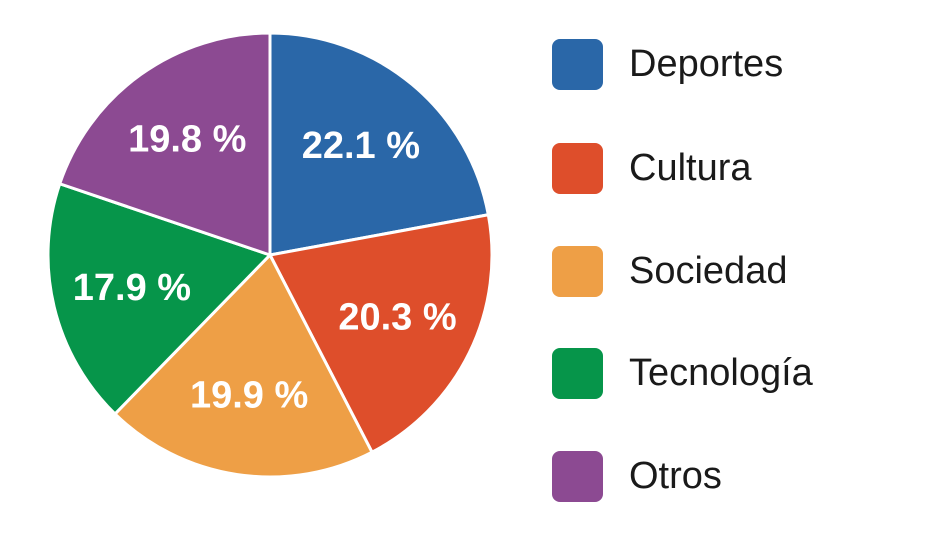  Describe the element at coordinates (721, 372) in the screenshot. I see `legend-label-tecnologia: Tecnología` at that location.